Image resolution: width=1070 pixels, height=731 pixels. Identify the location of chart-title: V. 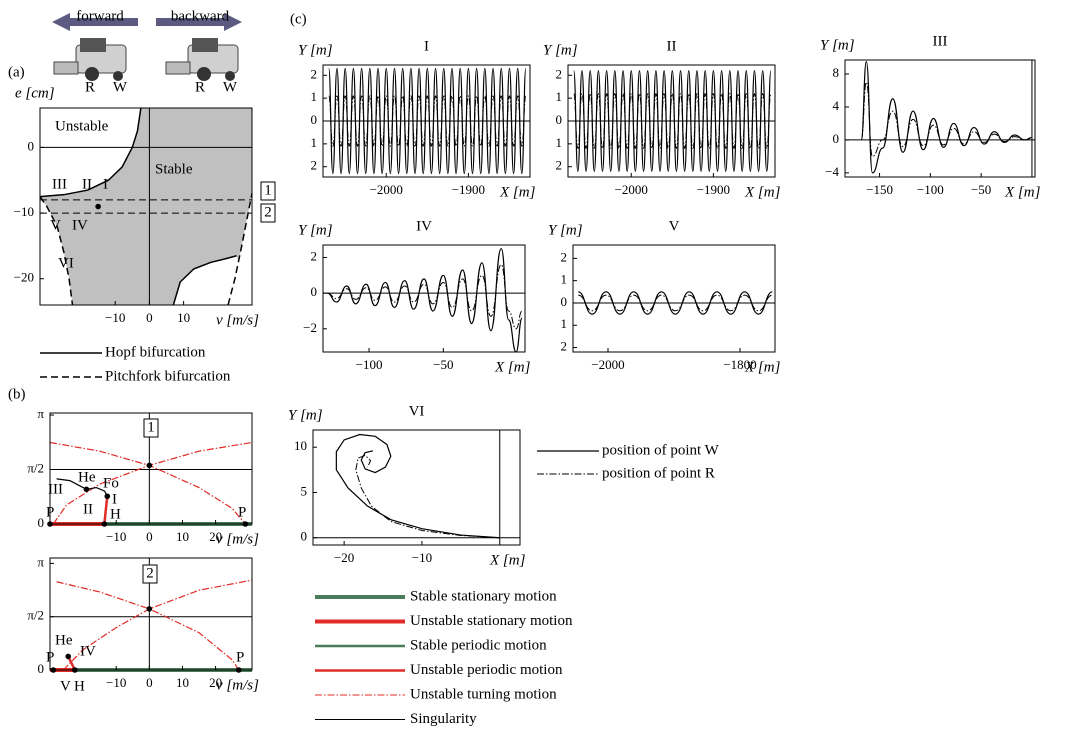
(674, 226).